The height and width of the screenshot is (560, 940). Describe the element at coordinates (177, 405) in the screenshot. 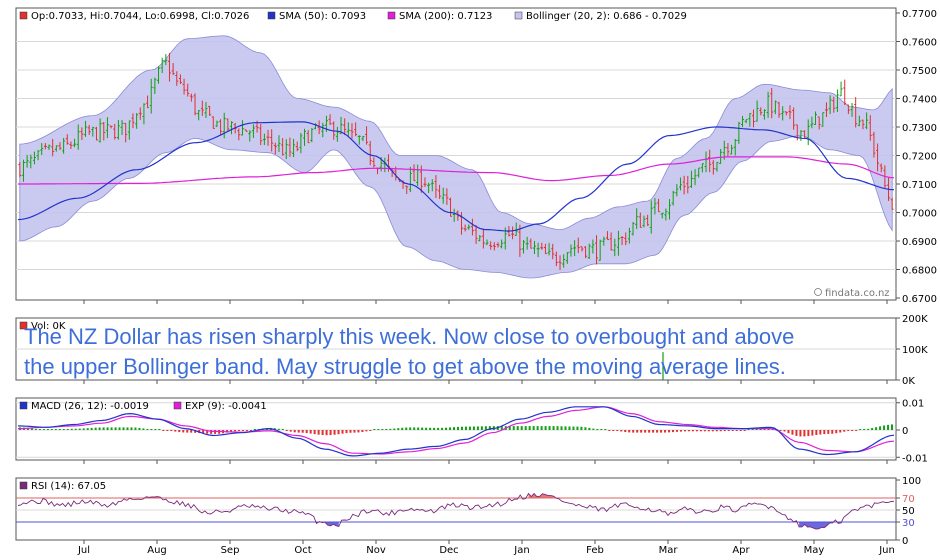

I see `magenta-square-icon` at that location.